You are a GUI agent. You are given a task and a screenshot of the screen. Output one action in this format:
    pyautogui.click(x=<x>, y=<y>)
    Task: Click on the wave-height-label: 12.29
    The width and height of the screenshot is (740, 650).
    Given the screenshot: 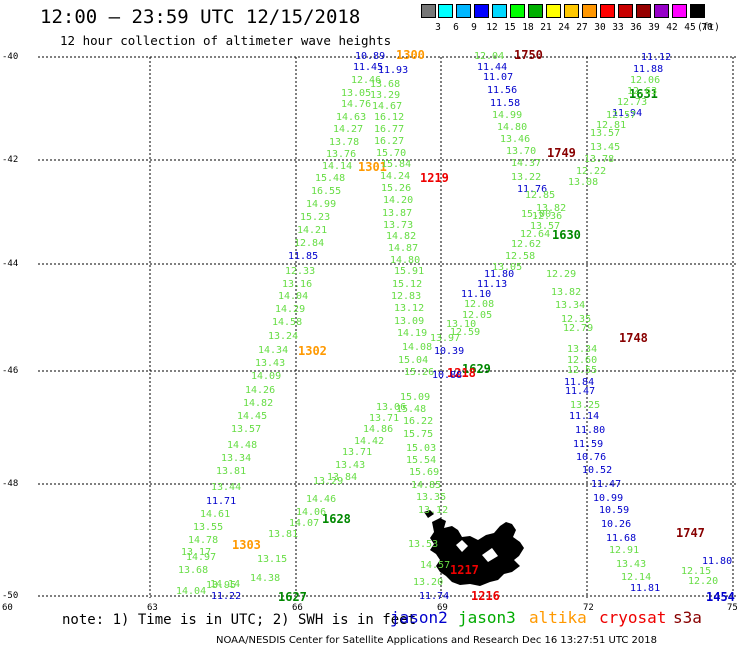 What is the action you would take?
    pyautogui.click(x=561, y=274)
    